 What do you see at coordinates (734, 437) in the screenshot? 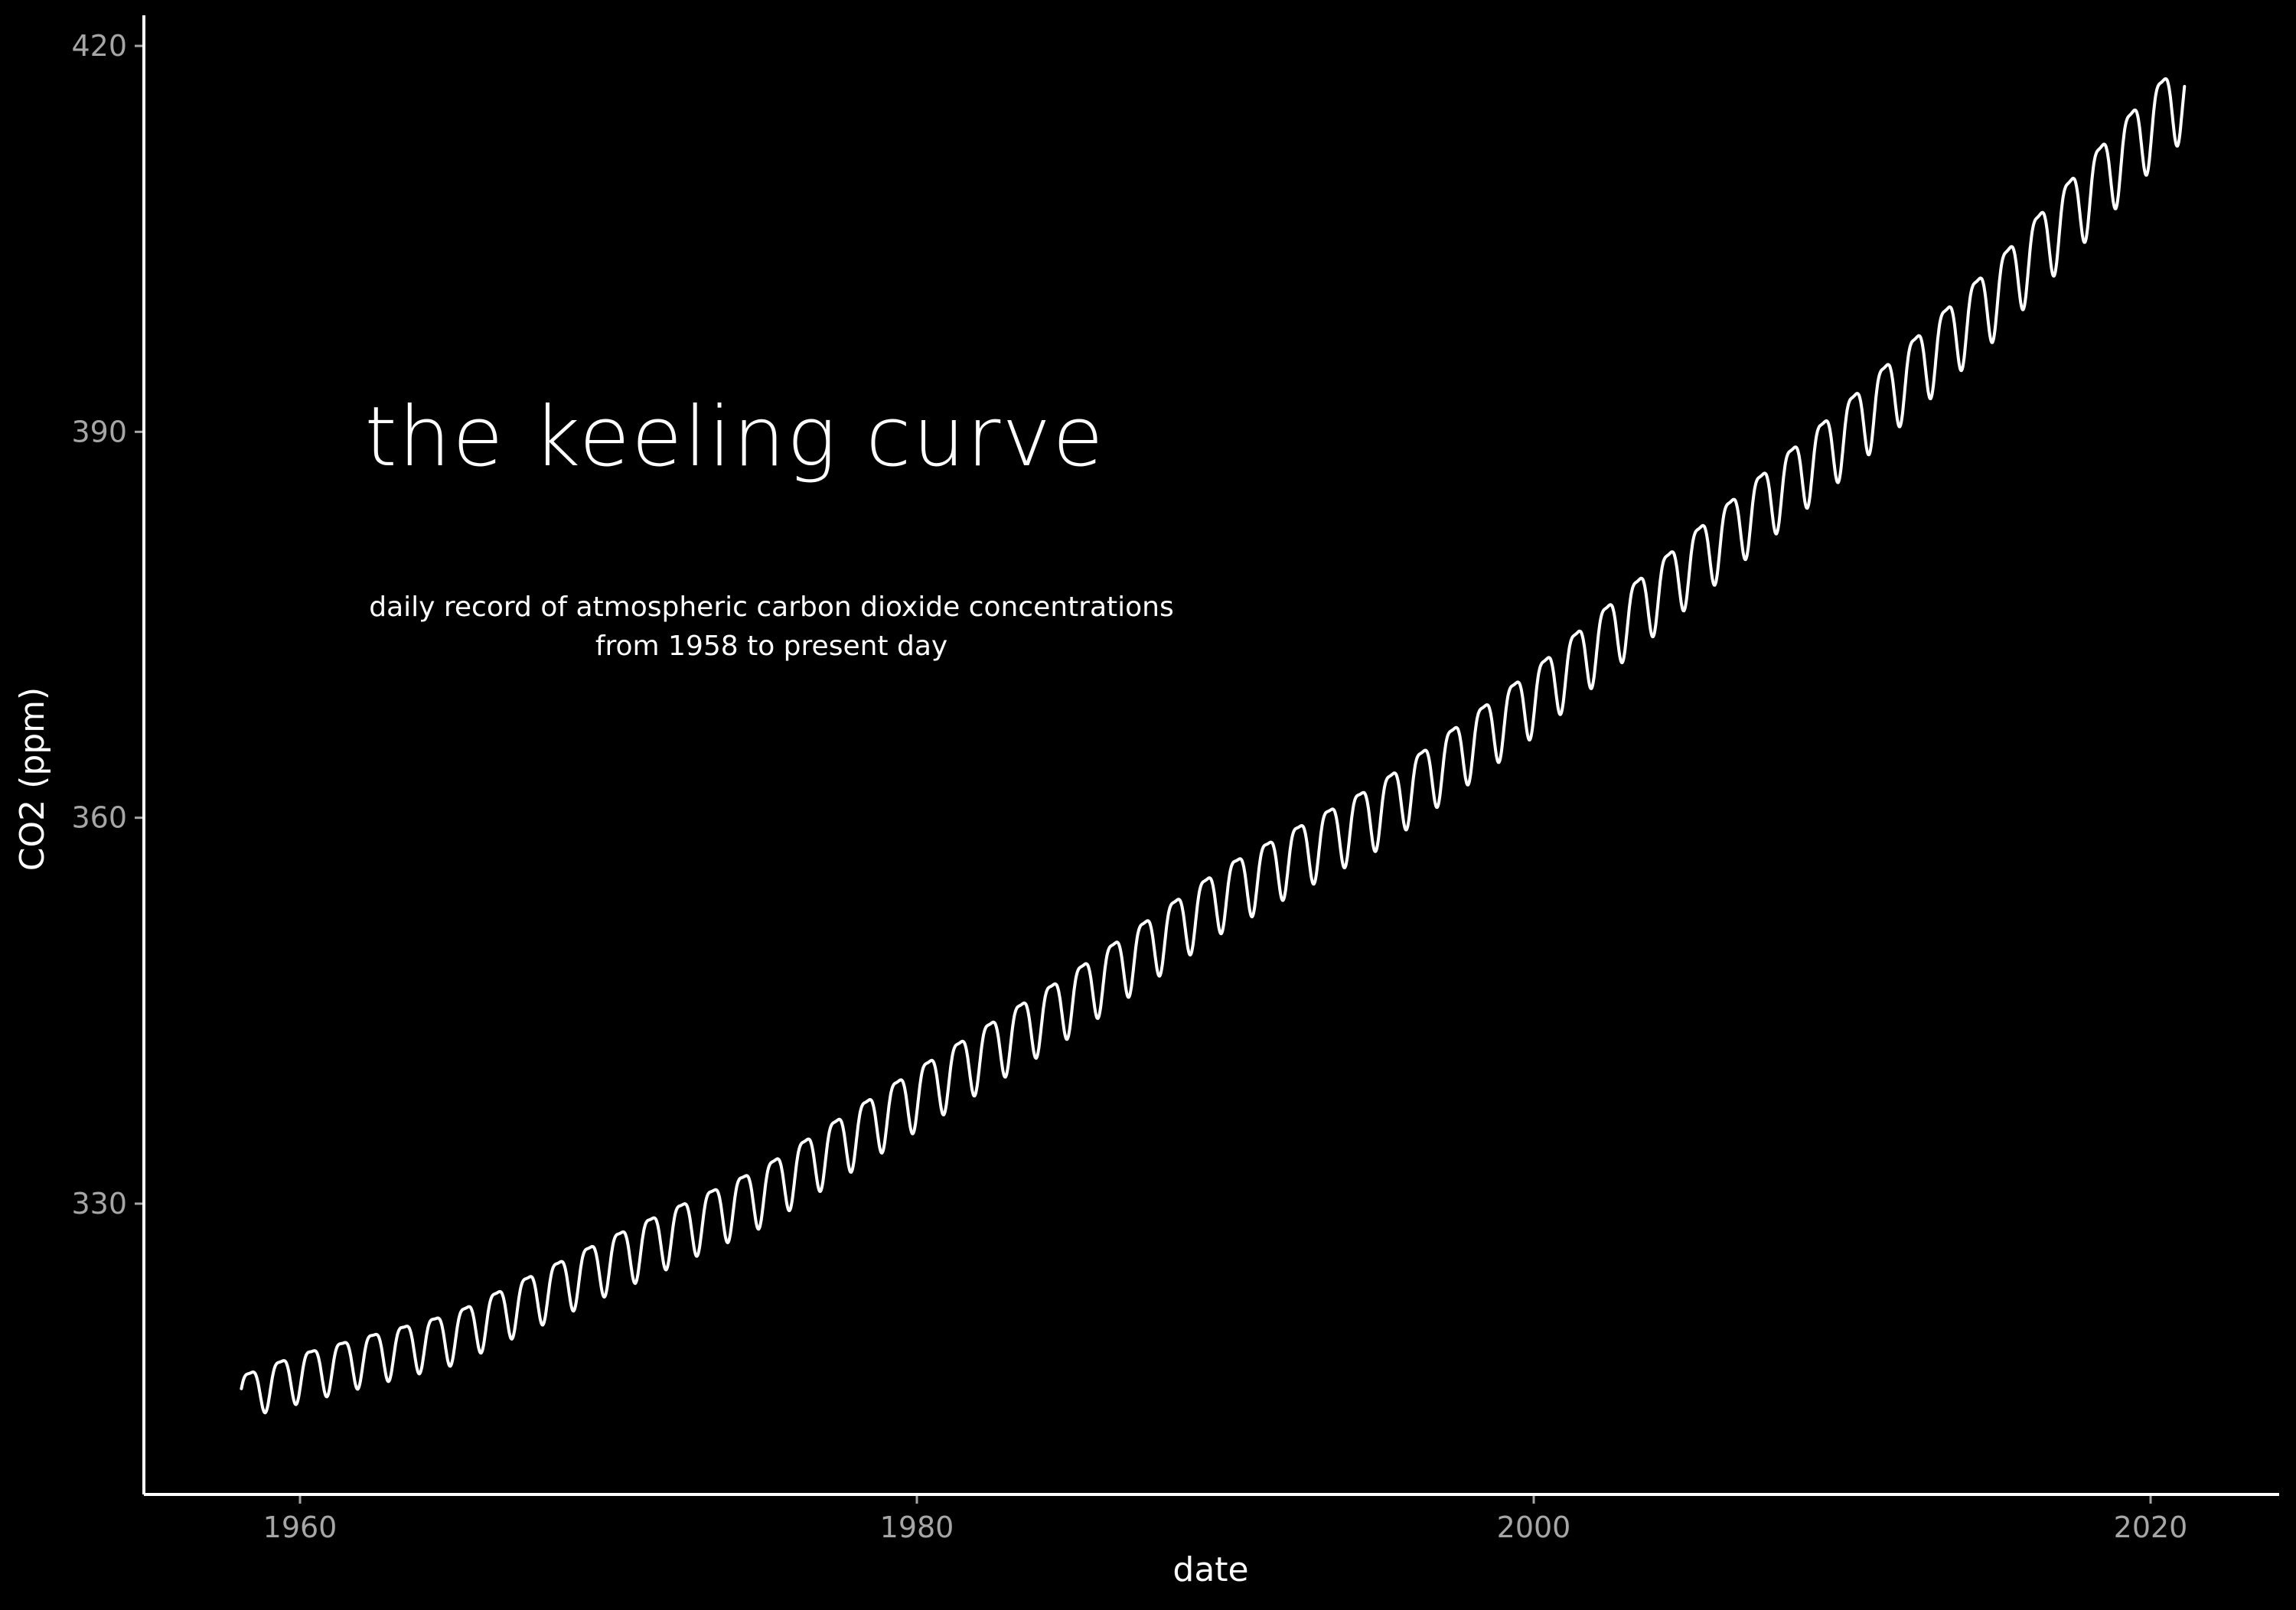
I see `chart-title: the keeling curve` at bounding box center [734, 437].